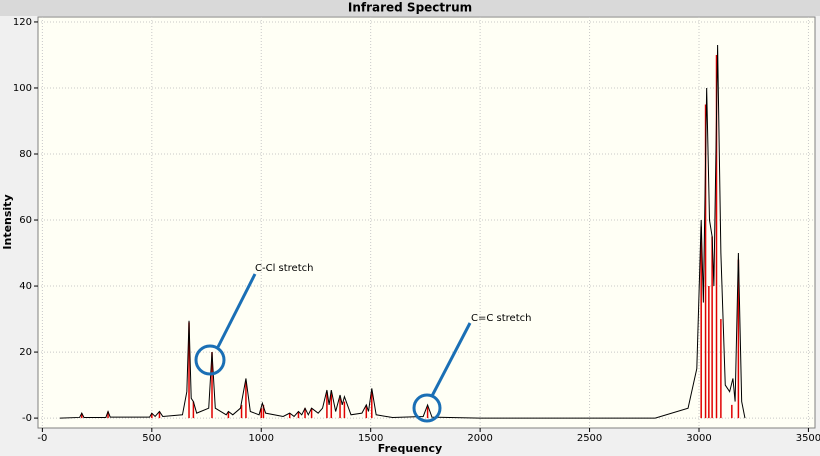 The height and width of the screenshot is (456, 820). What do you see at coordinates (25, 352) in the screenshot?
I see `y-tick-label: 20` at bounding box center [25, 352].